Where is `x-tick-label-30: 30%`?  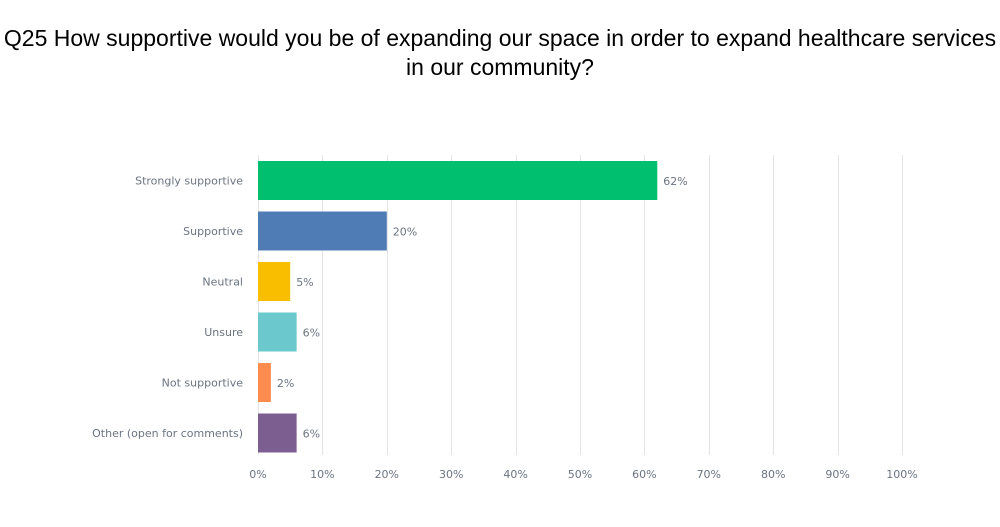 x-tick-label-30: 30% is located at coordinates (451, 474).